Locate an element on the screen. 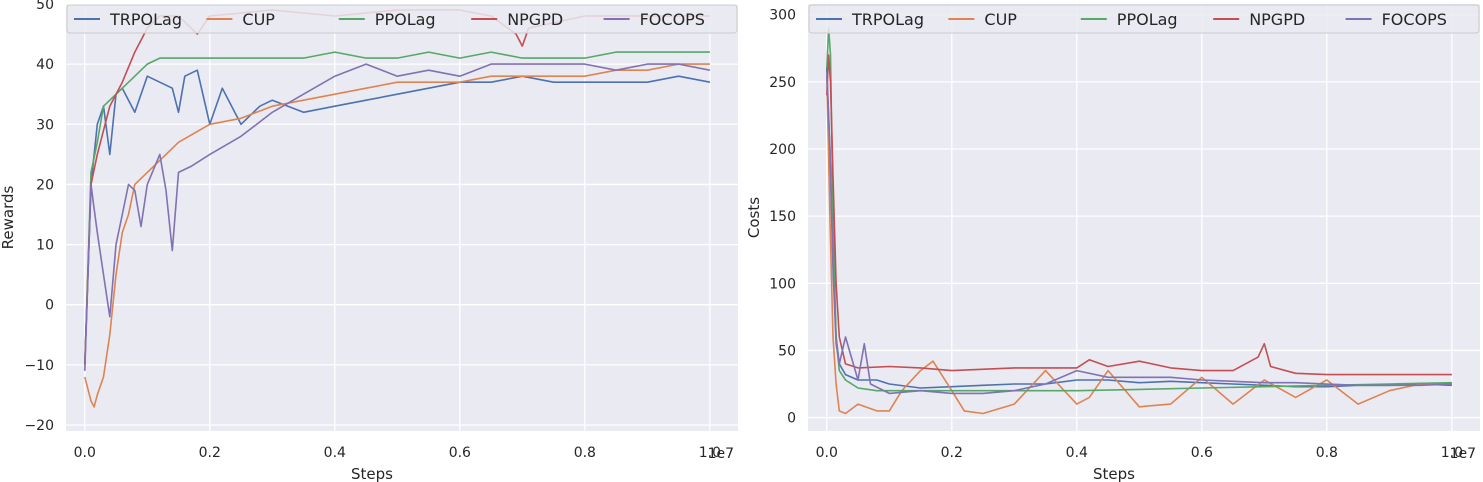  y-tick-label: 100 is located at coordinates (782, 284).